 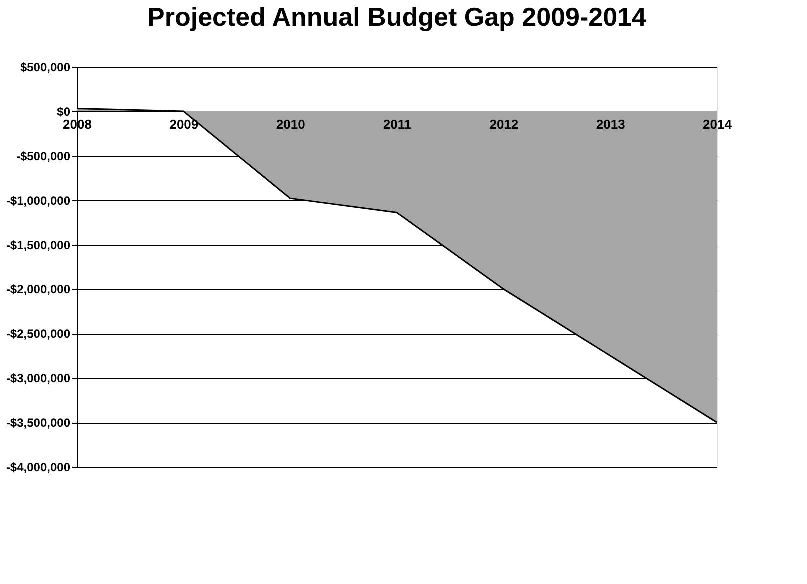 I want to click on x-tick-label: 2011, so click(x=397, y=124).